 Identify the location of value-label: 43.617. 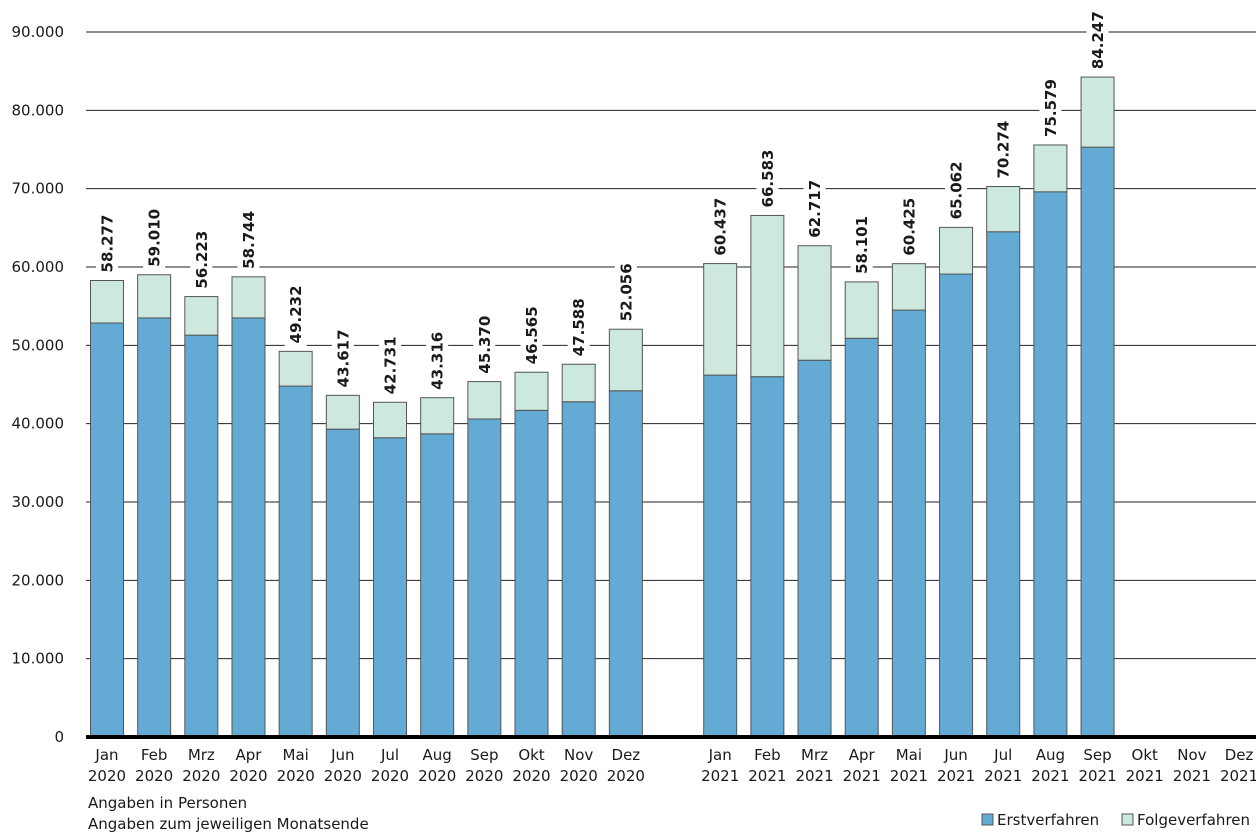
(343, 358).